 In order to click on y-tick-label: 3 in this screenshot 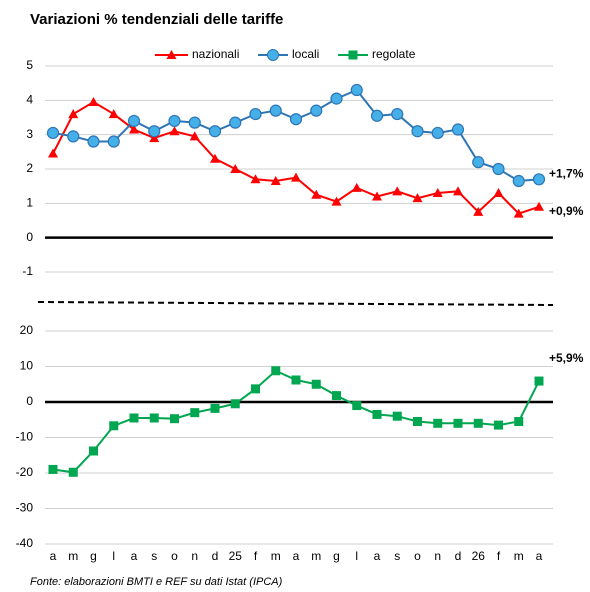, I will do `click(29, 134)`.